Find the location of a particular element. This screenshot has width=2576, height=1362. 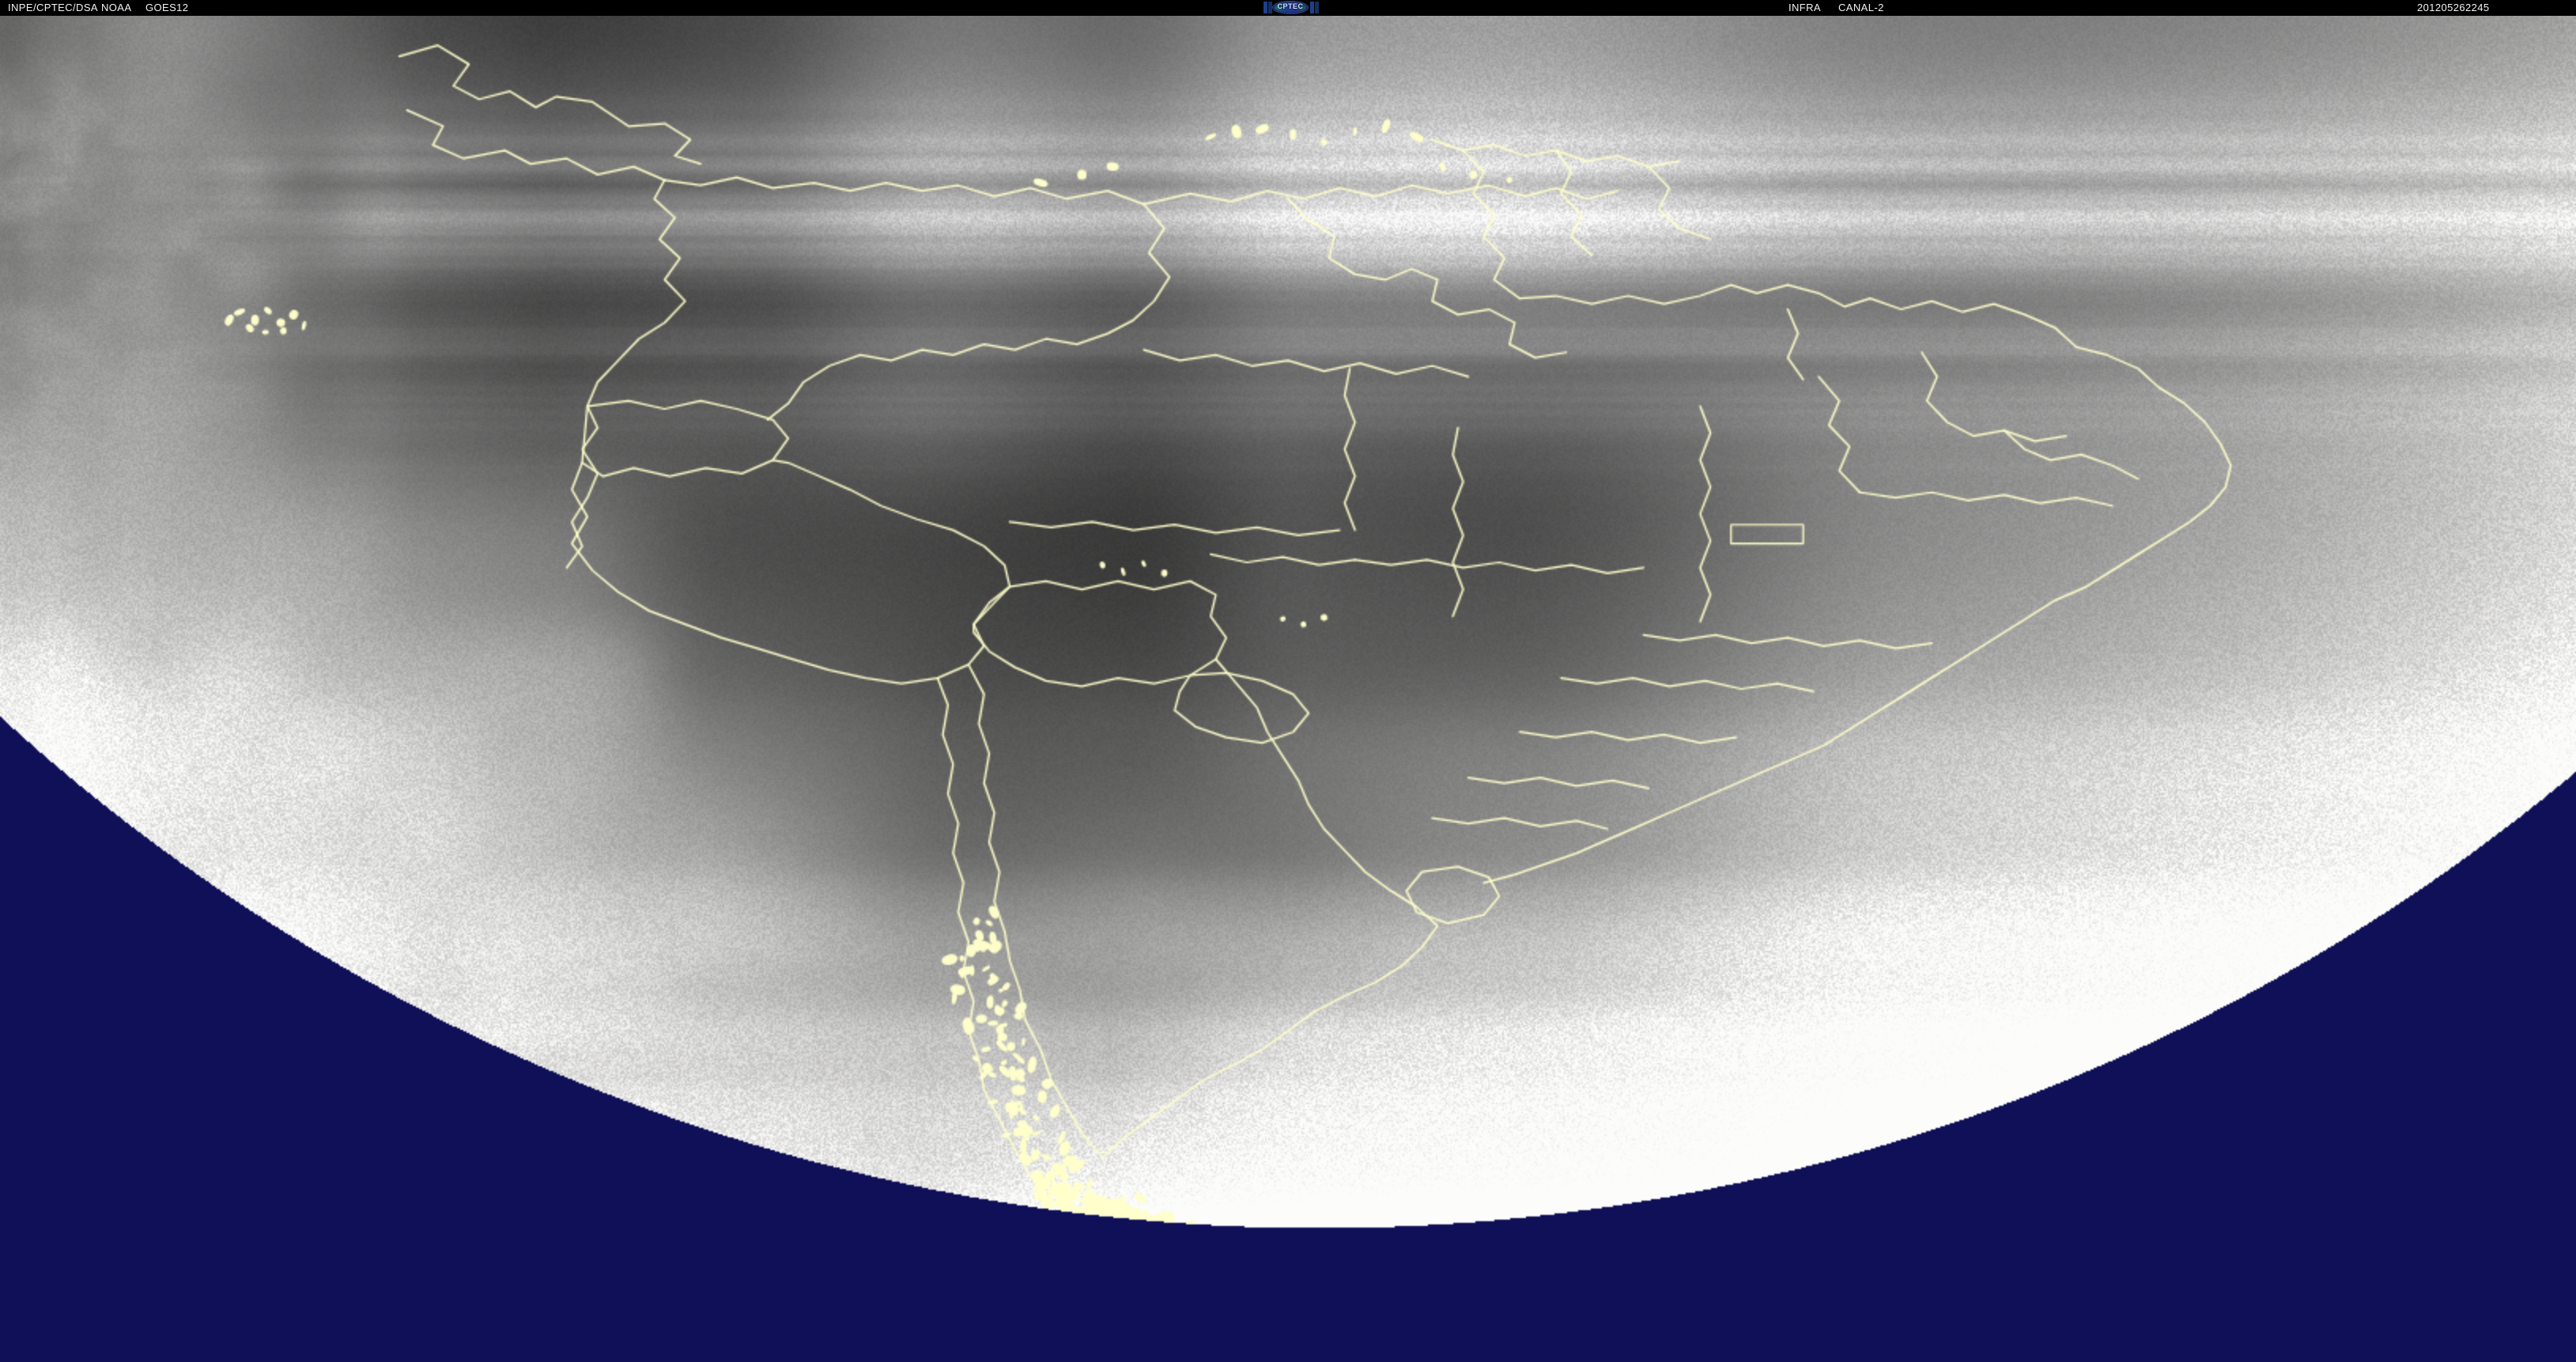

logo-chip-left-inner is located at coordinates (1270, 8).